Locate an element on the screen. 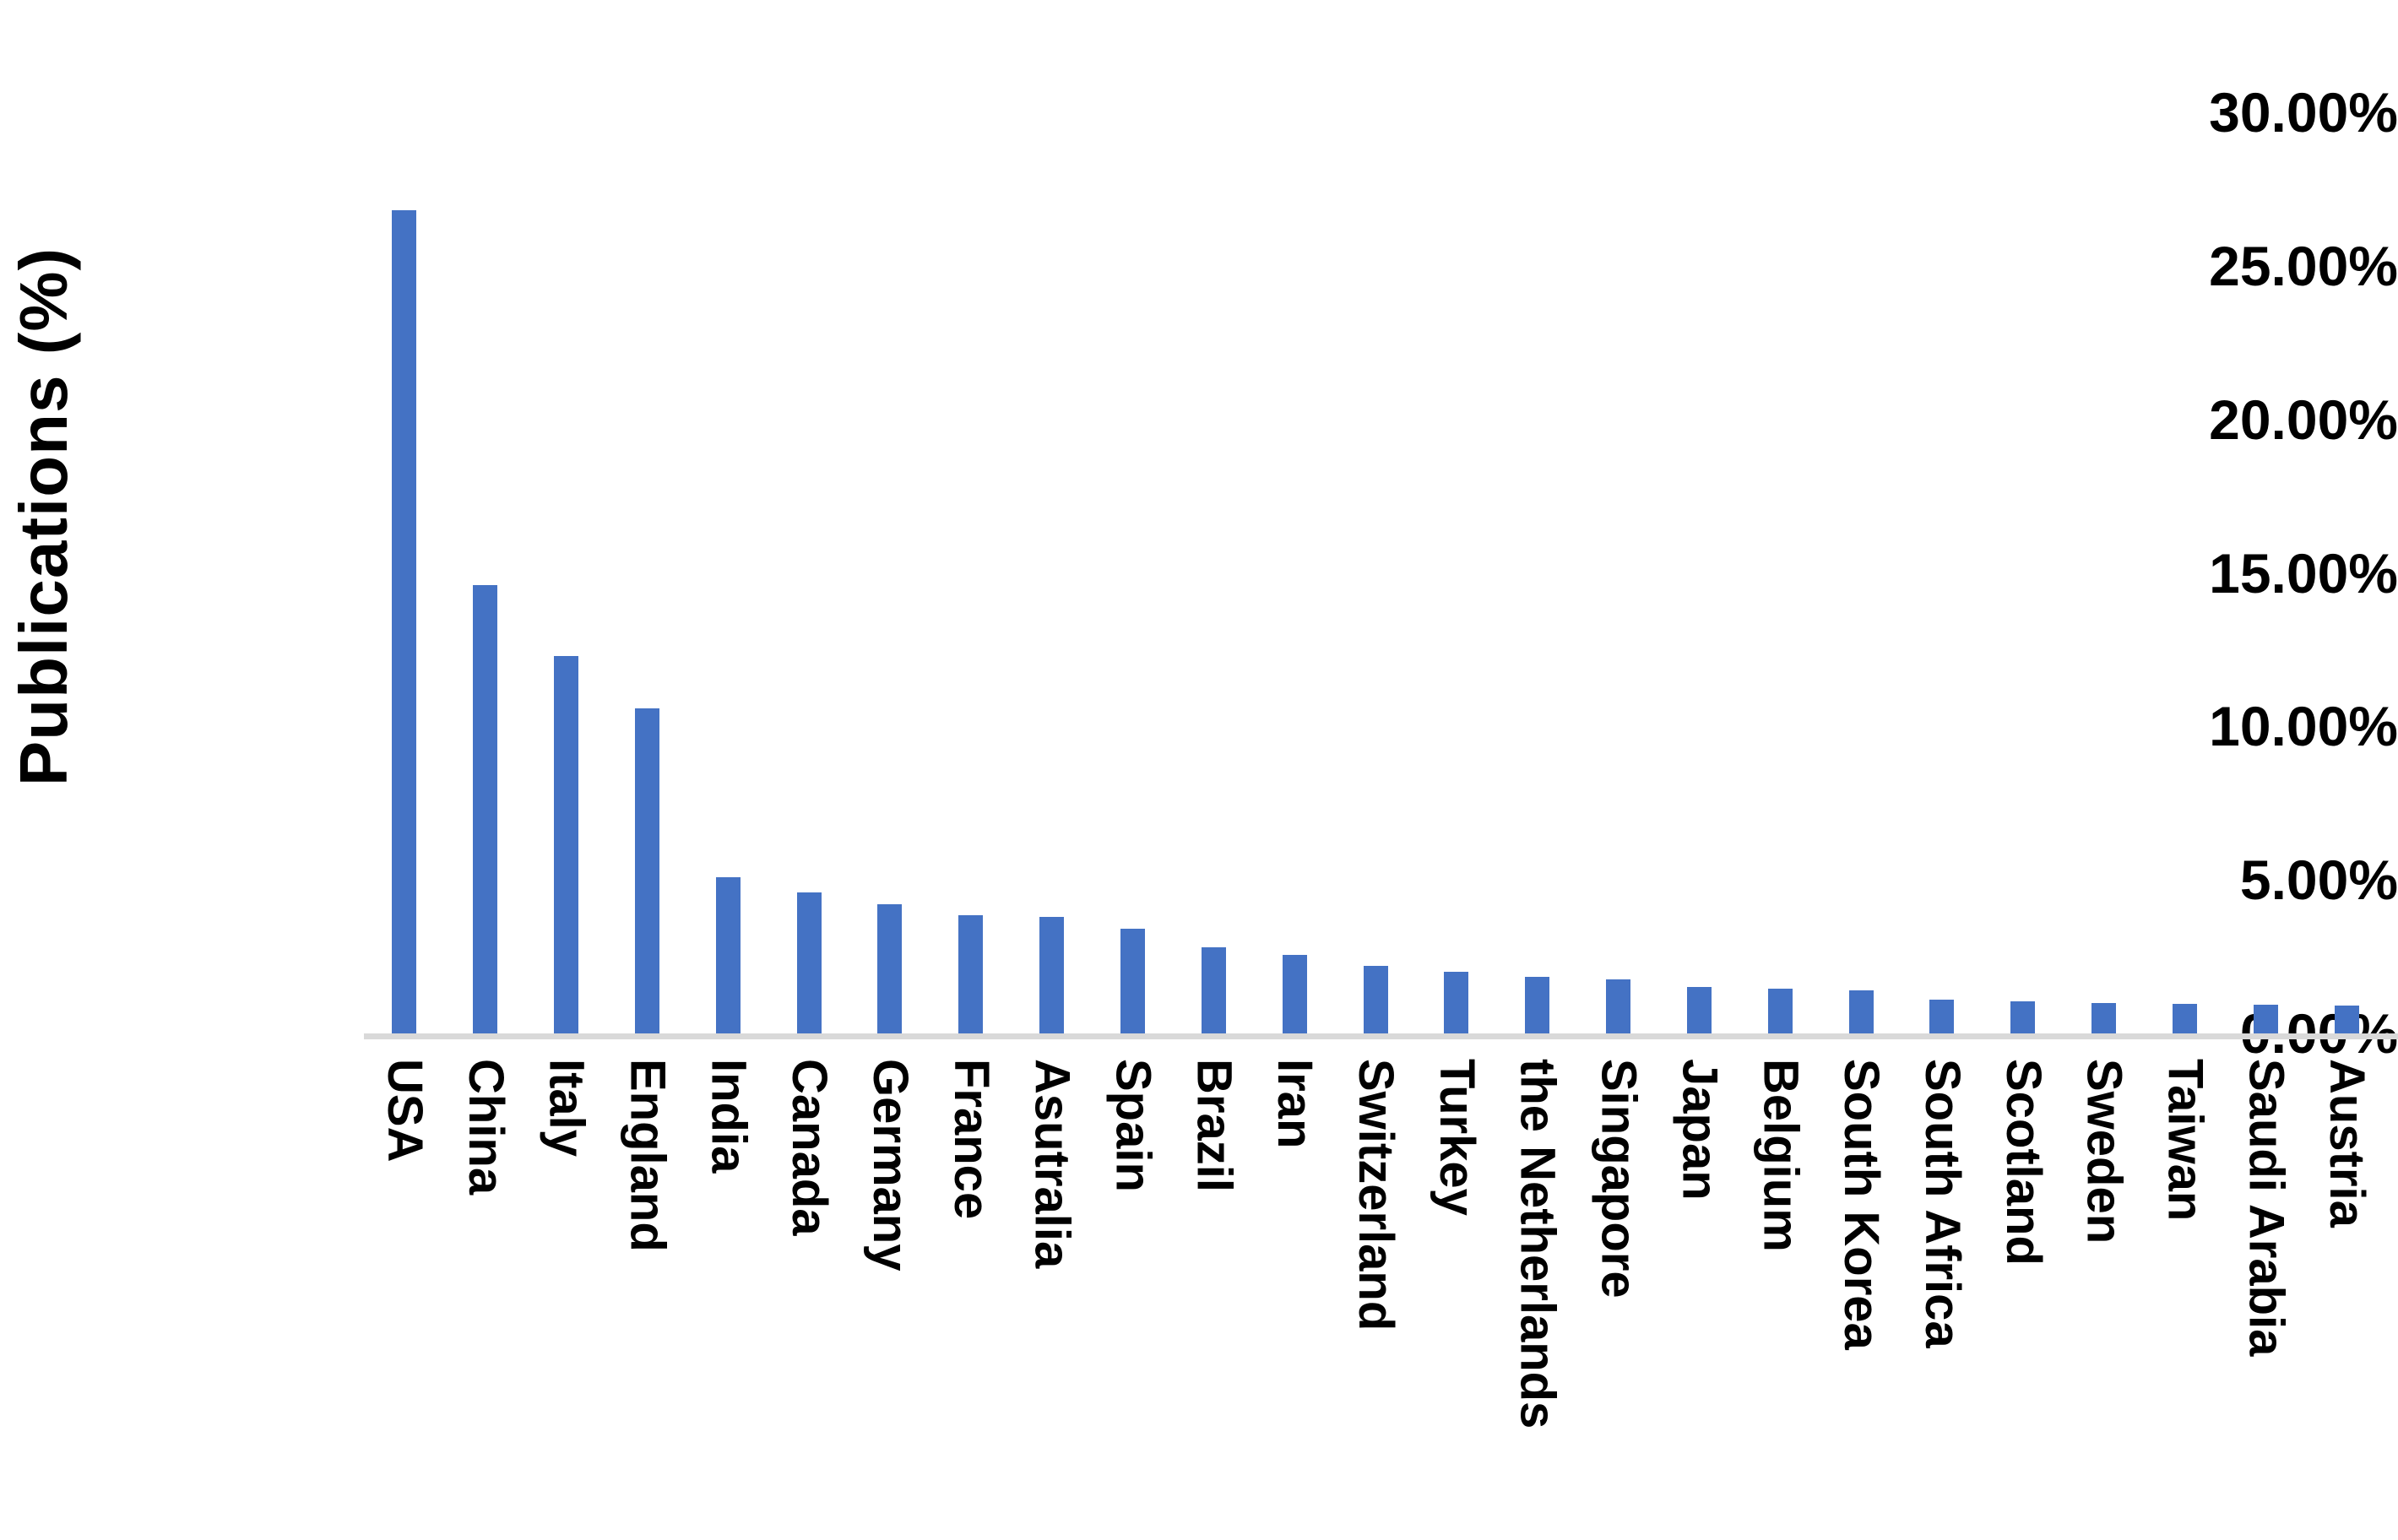 Image resolution: width=2398 pixels, height=1540 pixels. x-category-label: England is located at coordinates (647, 1155).